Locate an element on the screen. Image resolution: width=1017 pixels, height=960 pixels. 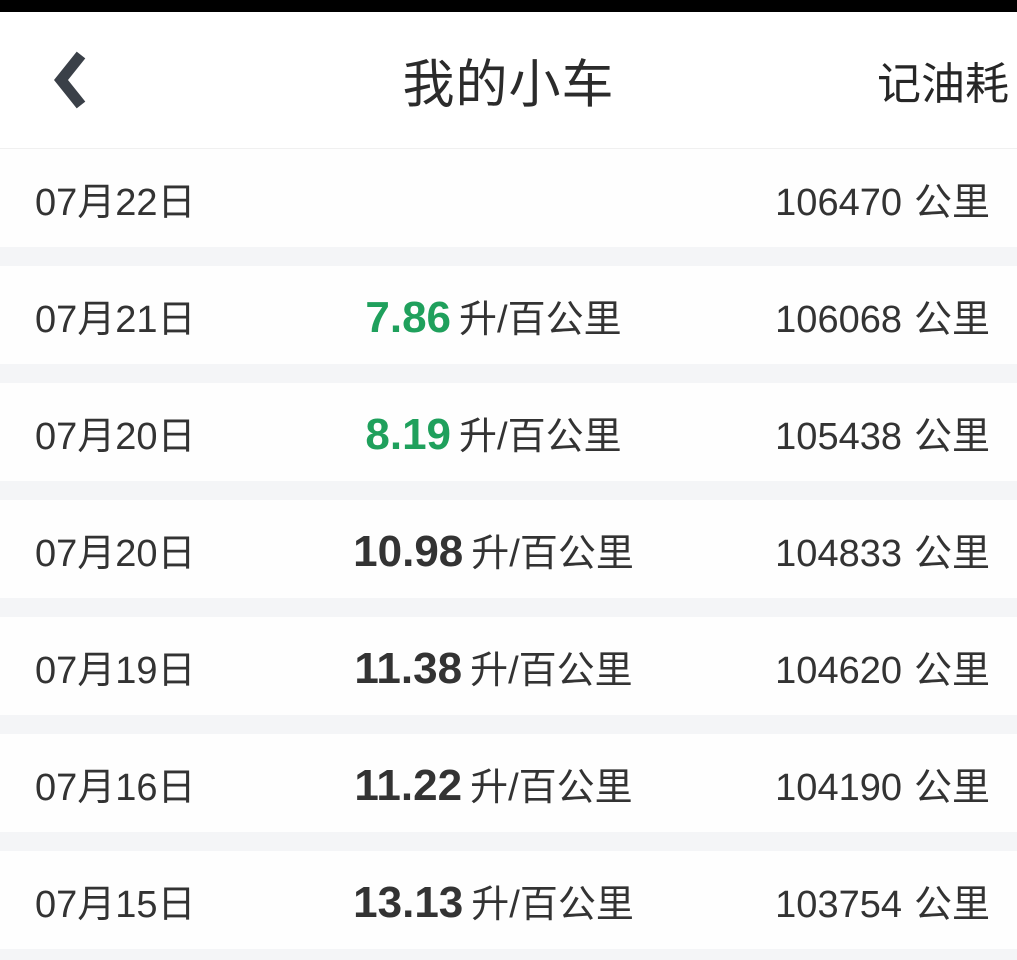
row-fuel: 8.19 升/百公里 is located at coordinates (493, 432).